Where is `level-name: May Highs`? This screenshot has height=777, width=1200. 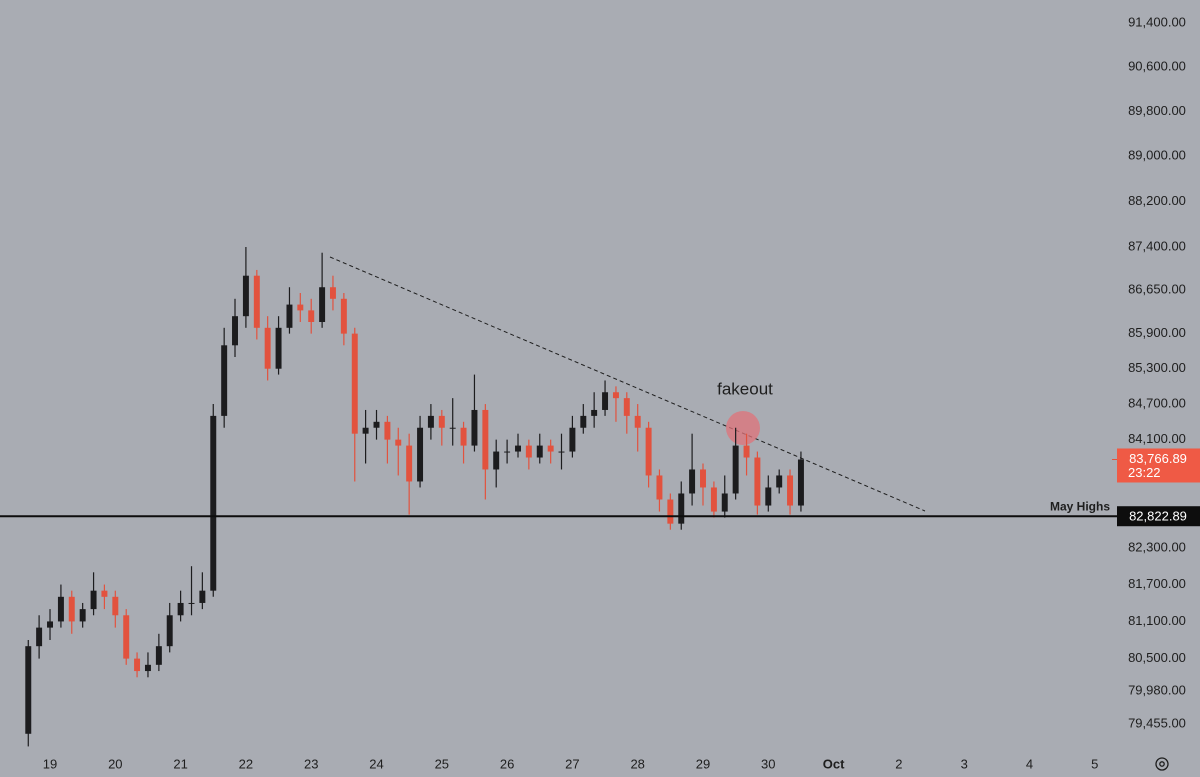 level-name: May Highs is located at coordinates (1080, 506).